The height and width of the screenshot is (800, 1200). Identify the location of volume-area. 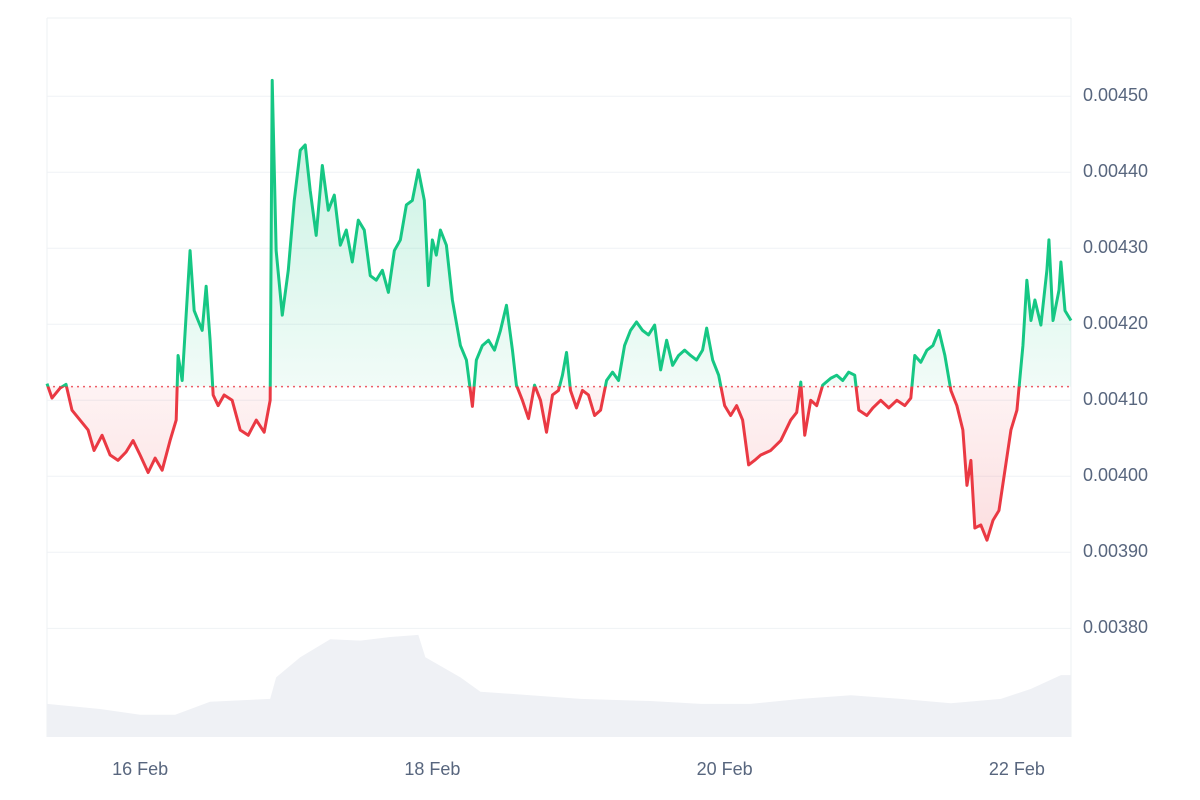
(559, 685).